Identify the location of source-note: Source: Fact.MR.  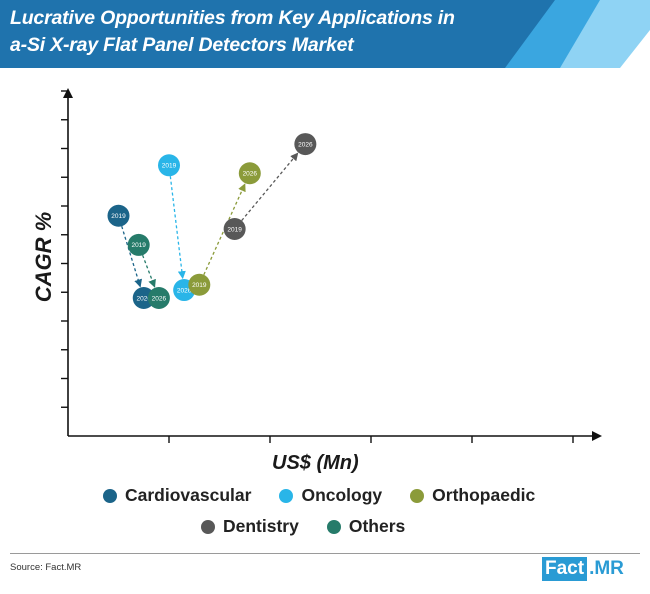
(46, 567).